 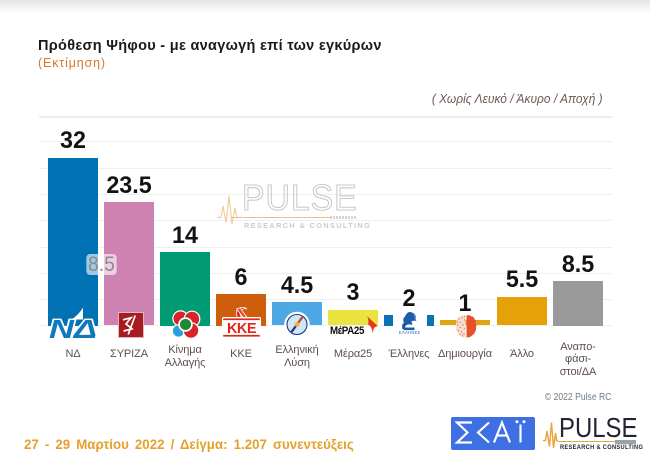 What do you see at coordinates (73, 327) in the screenshot?
I see `svg-text: ΝΔ` at bounding box center [73, 327].